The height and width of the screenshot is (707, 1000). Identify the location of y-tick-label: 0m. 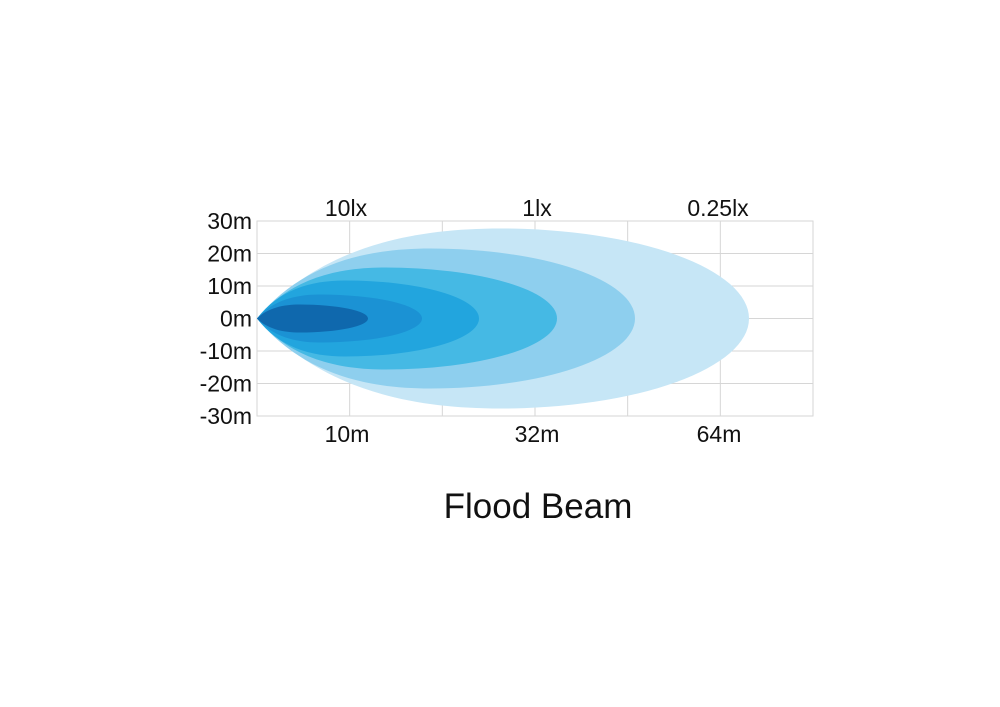
(236, 319).